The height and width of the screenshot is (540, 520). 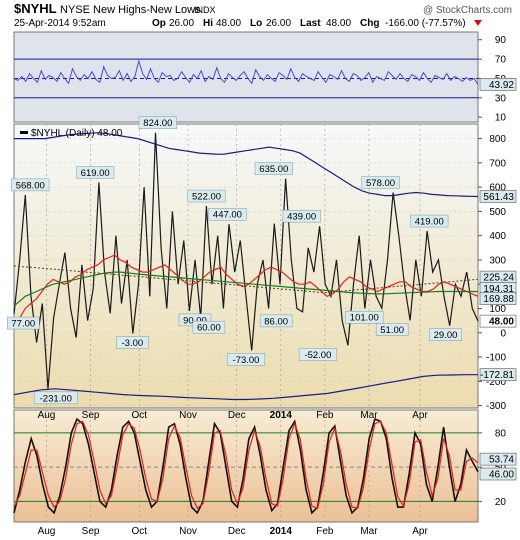 I want to click on data-label: 419.00, so click(x=429, y=222).